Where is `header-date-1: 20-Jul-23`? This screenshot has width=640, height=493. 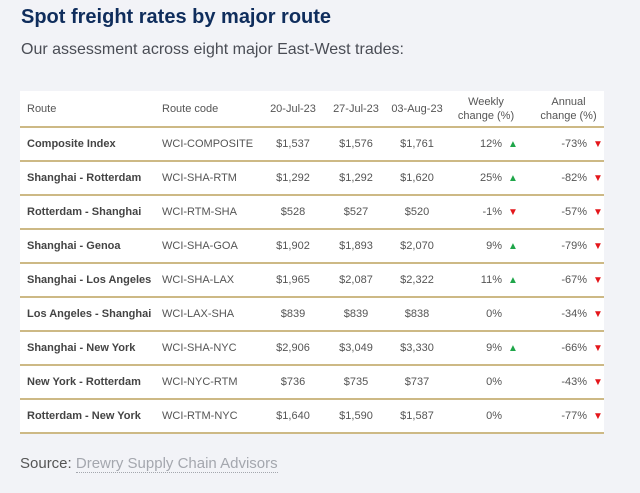
header-date-1: 20-Jul-23 is located at coordinates (293, 108).